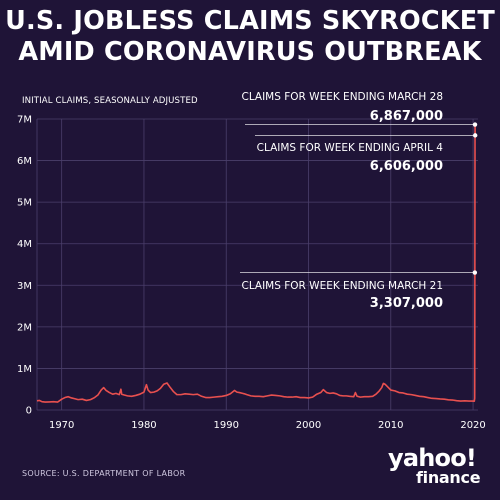  I want to click on annotation-label: CLAIMS FOR WEEK ENDING MARCH 21, so click(342, 286).